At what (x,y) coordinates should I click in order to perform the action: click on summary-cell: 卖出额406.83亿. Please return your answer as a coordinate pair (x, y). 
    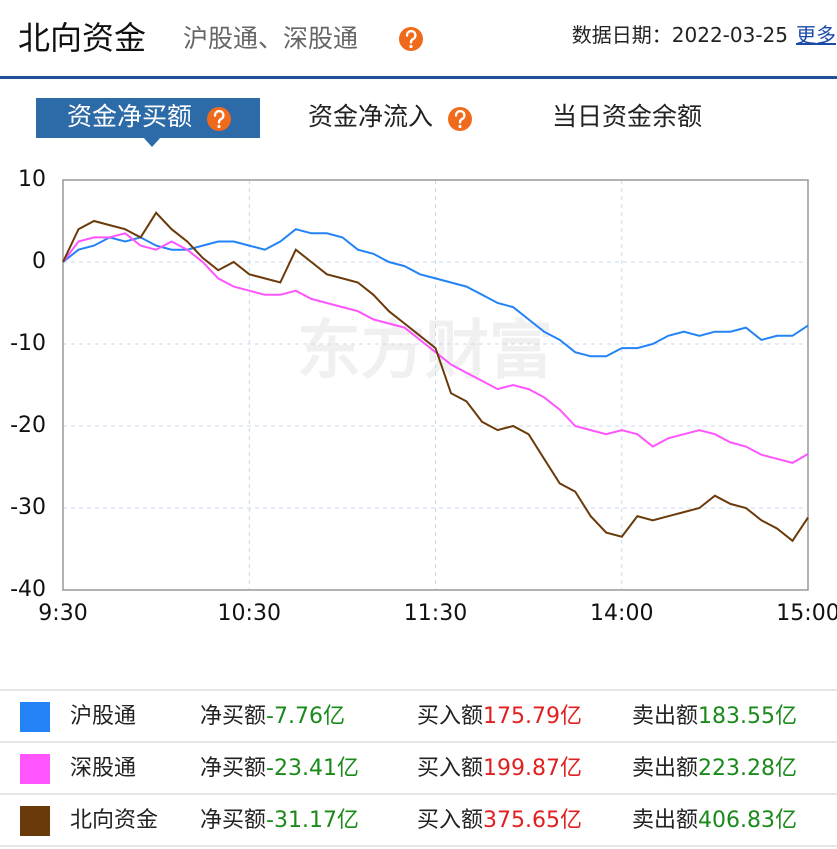
    Looking at the image, I should click on (714, 820).